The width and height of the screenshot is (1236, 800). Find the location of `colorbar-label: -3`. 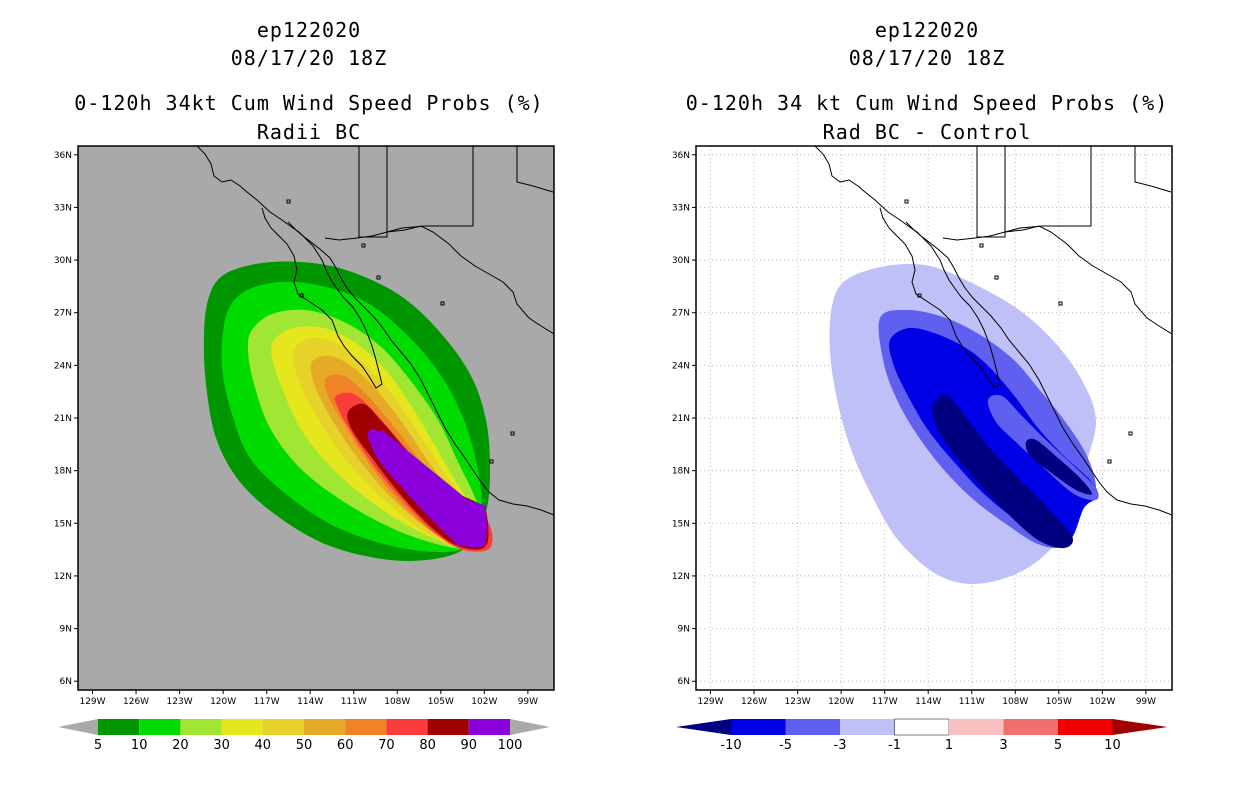

colorbar-label: -3 is located at coordinates (840, 745).